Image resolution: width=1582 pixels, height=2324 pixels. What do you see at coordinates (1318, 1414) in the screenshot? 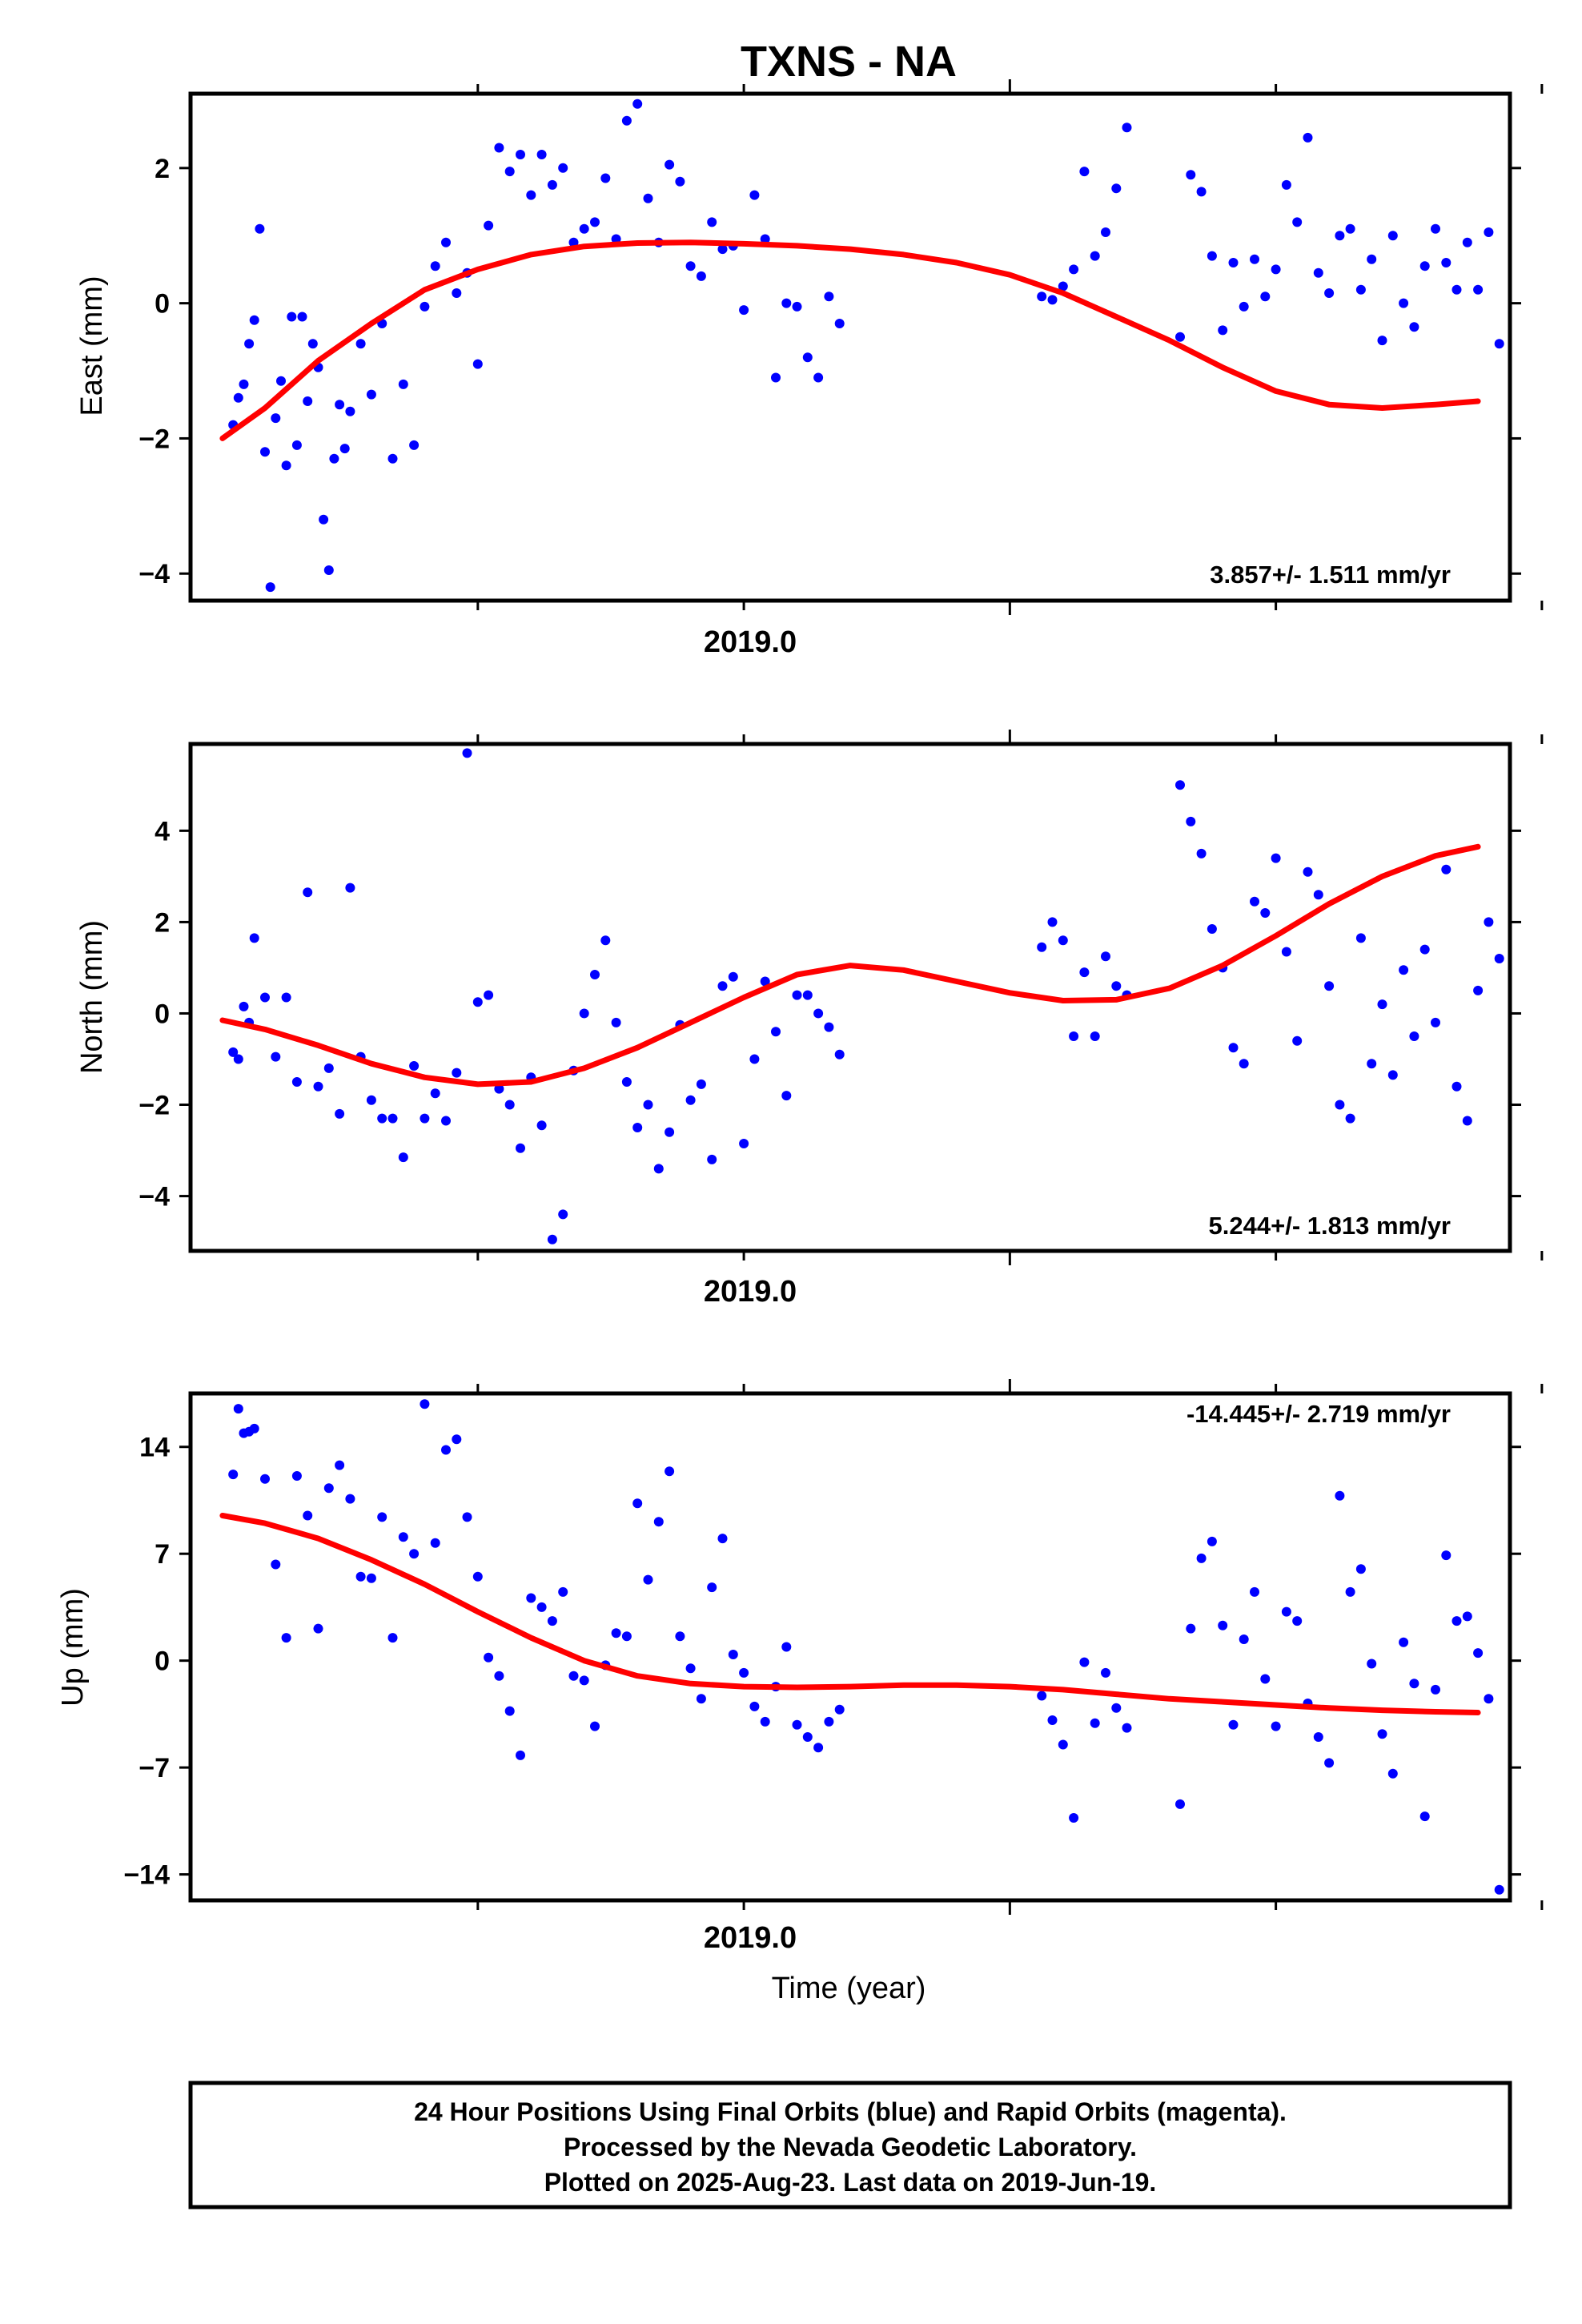
I see `up-rate-label: -14.445+/- 2.719 mm/yr` at bounding box center [1318, 1414].